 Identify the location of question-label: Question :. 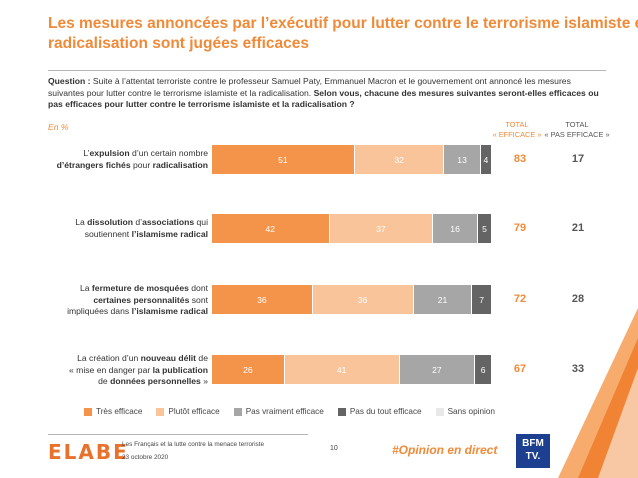
(69, 81).